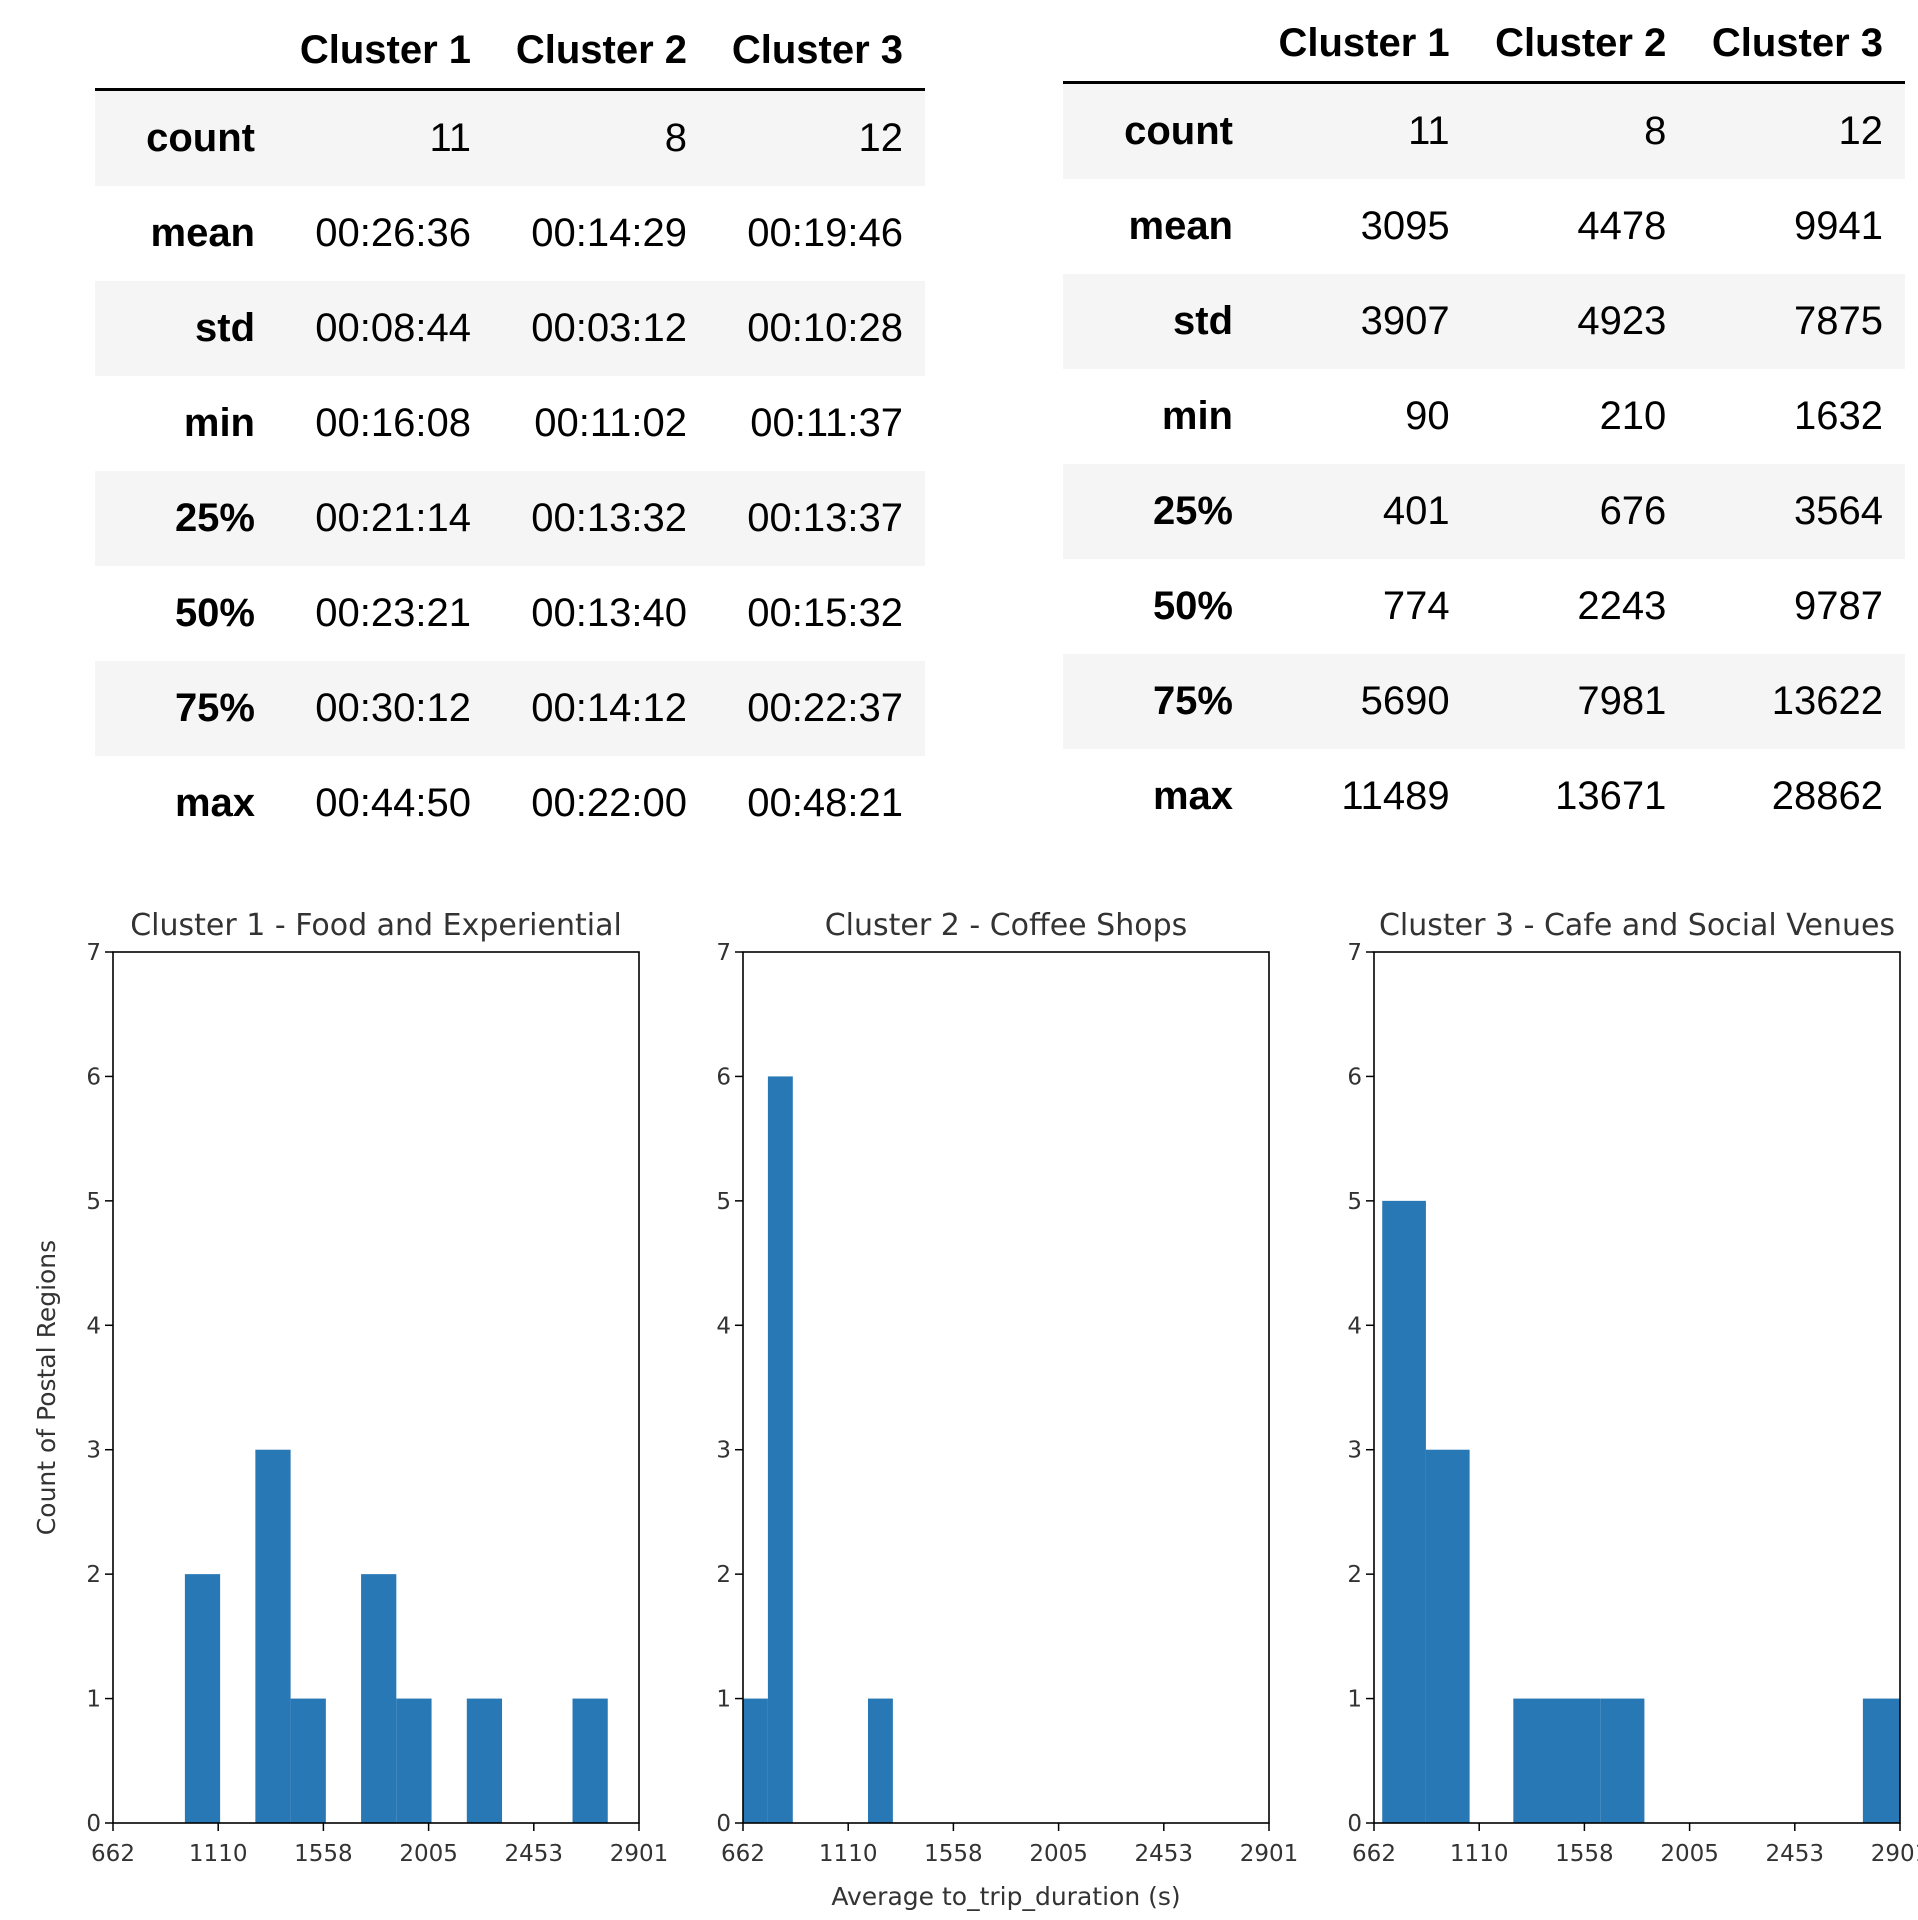 The width and height of the screenshot is (1918, 1920). Describe the element at coordinates (218, 1854) in the screenshot. I see `x-tick-label: 1110` at that location.